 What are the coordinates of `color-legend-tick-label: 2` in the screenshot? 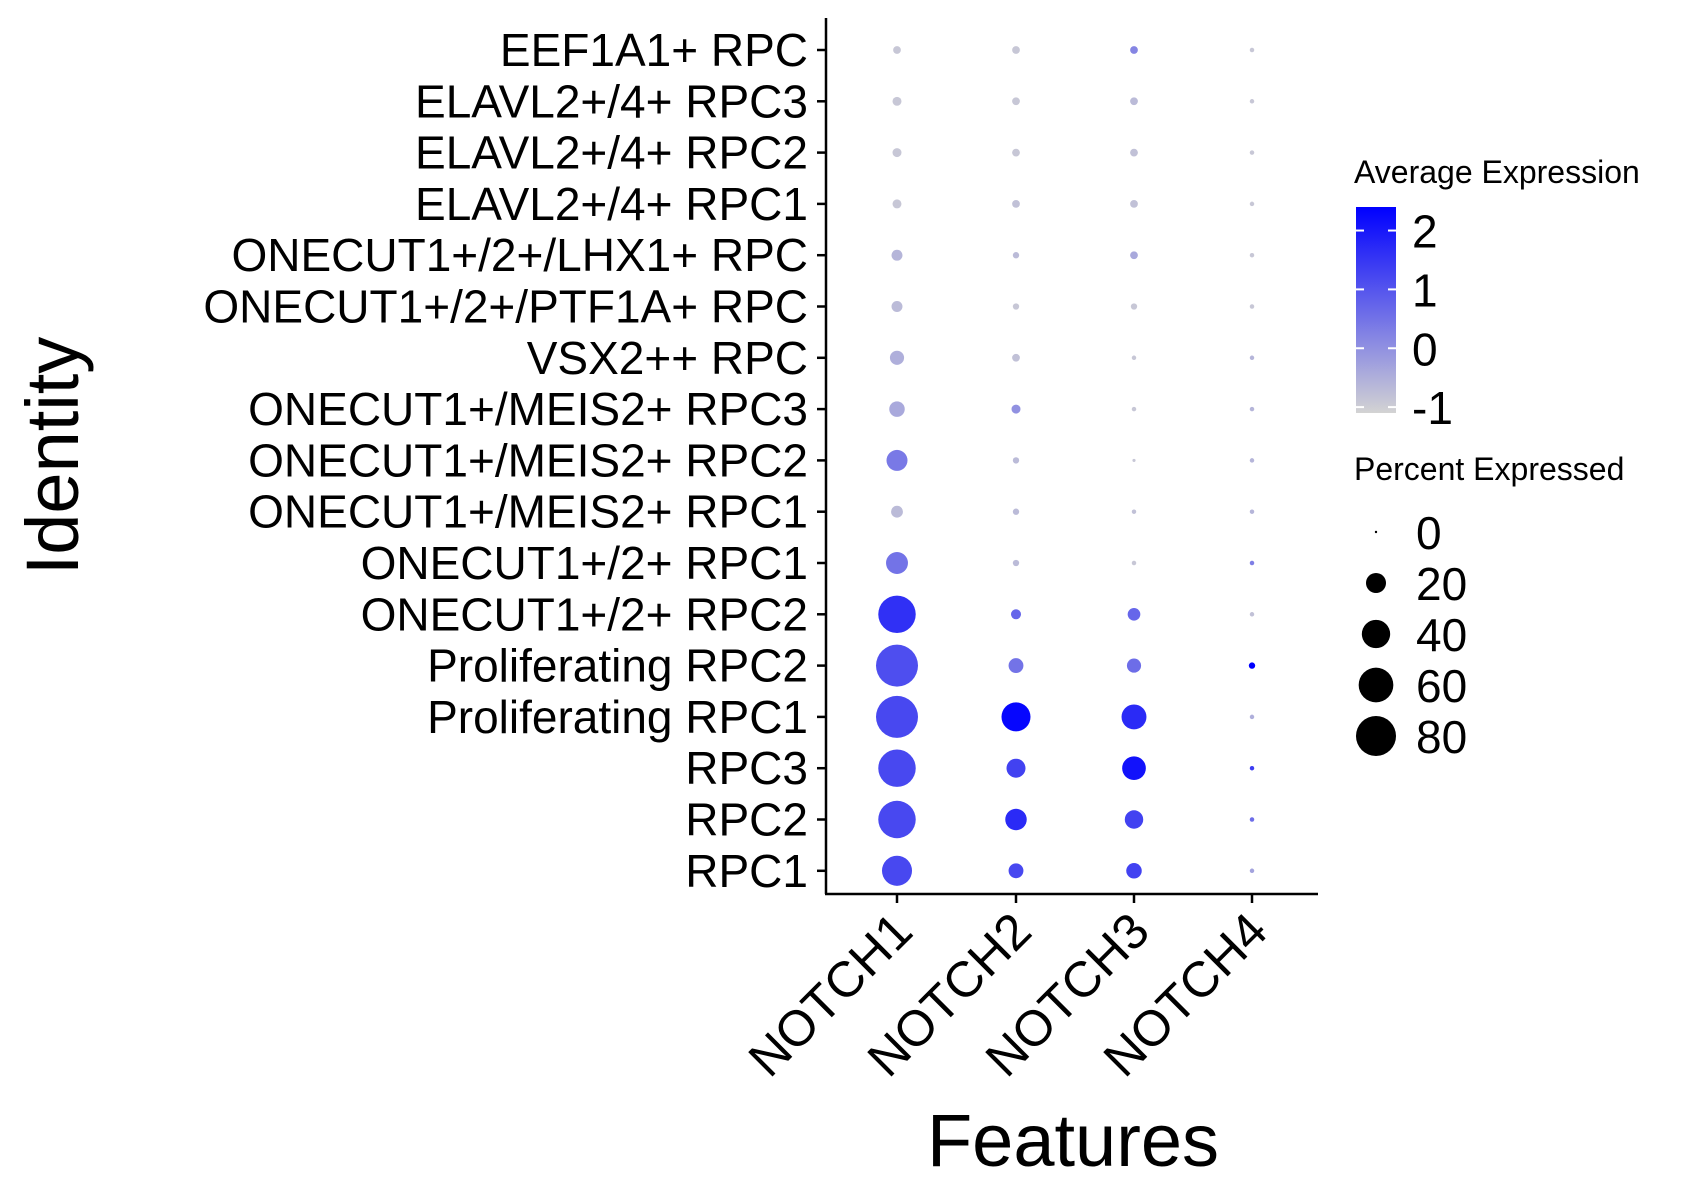 It's located at (1425, 232).